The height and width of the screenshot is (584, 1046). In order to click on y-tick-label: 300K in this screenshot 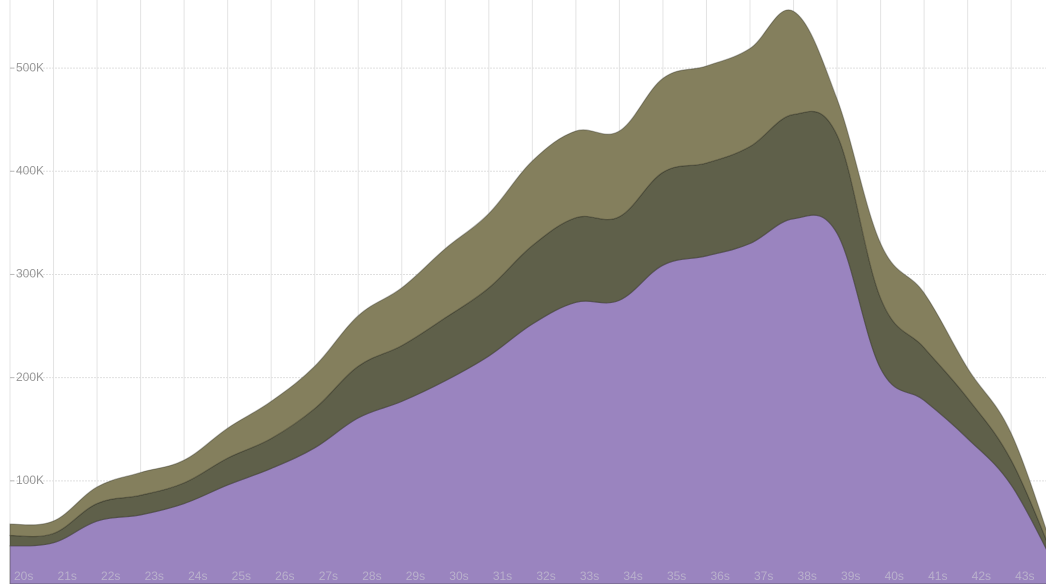, I will do `click(30, 274)`.